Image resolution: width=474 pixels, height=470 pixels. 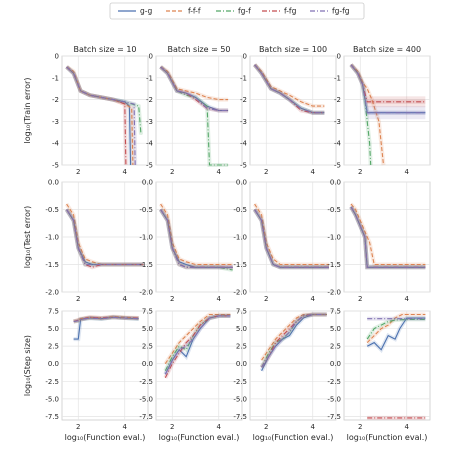 I want to click on subplot-r0-c1: 0 -1 -2 -3 -4 -5 2 4 Batch size = 50, so click(x=194, y=110).